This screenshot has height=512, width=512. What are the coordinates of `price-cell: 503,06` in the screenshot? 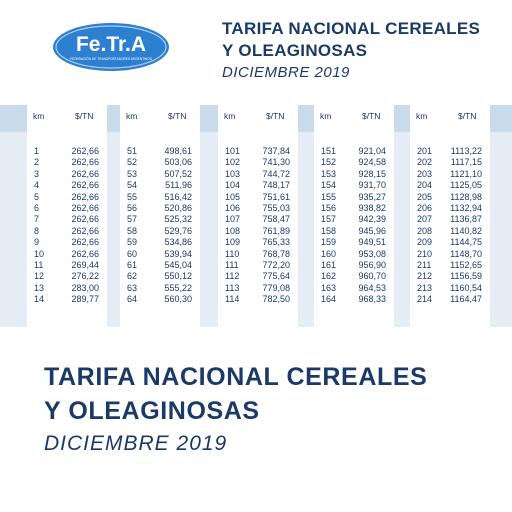 It's located at (178, 162).